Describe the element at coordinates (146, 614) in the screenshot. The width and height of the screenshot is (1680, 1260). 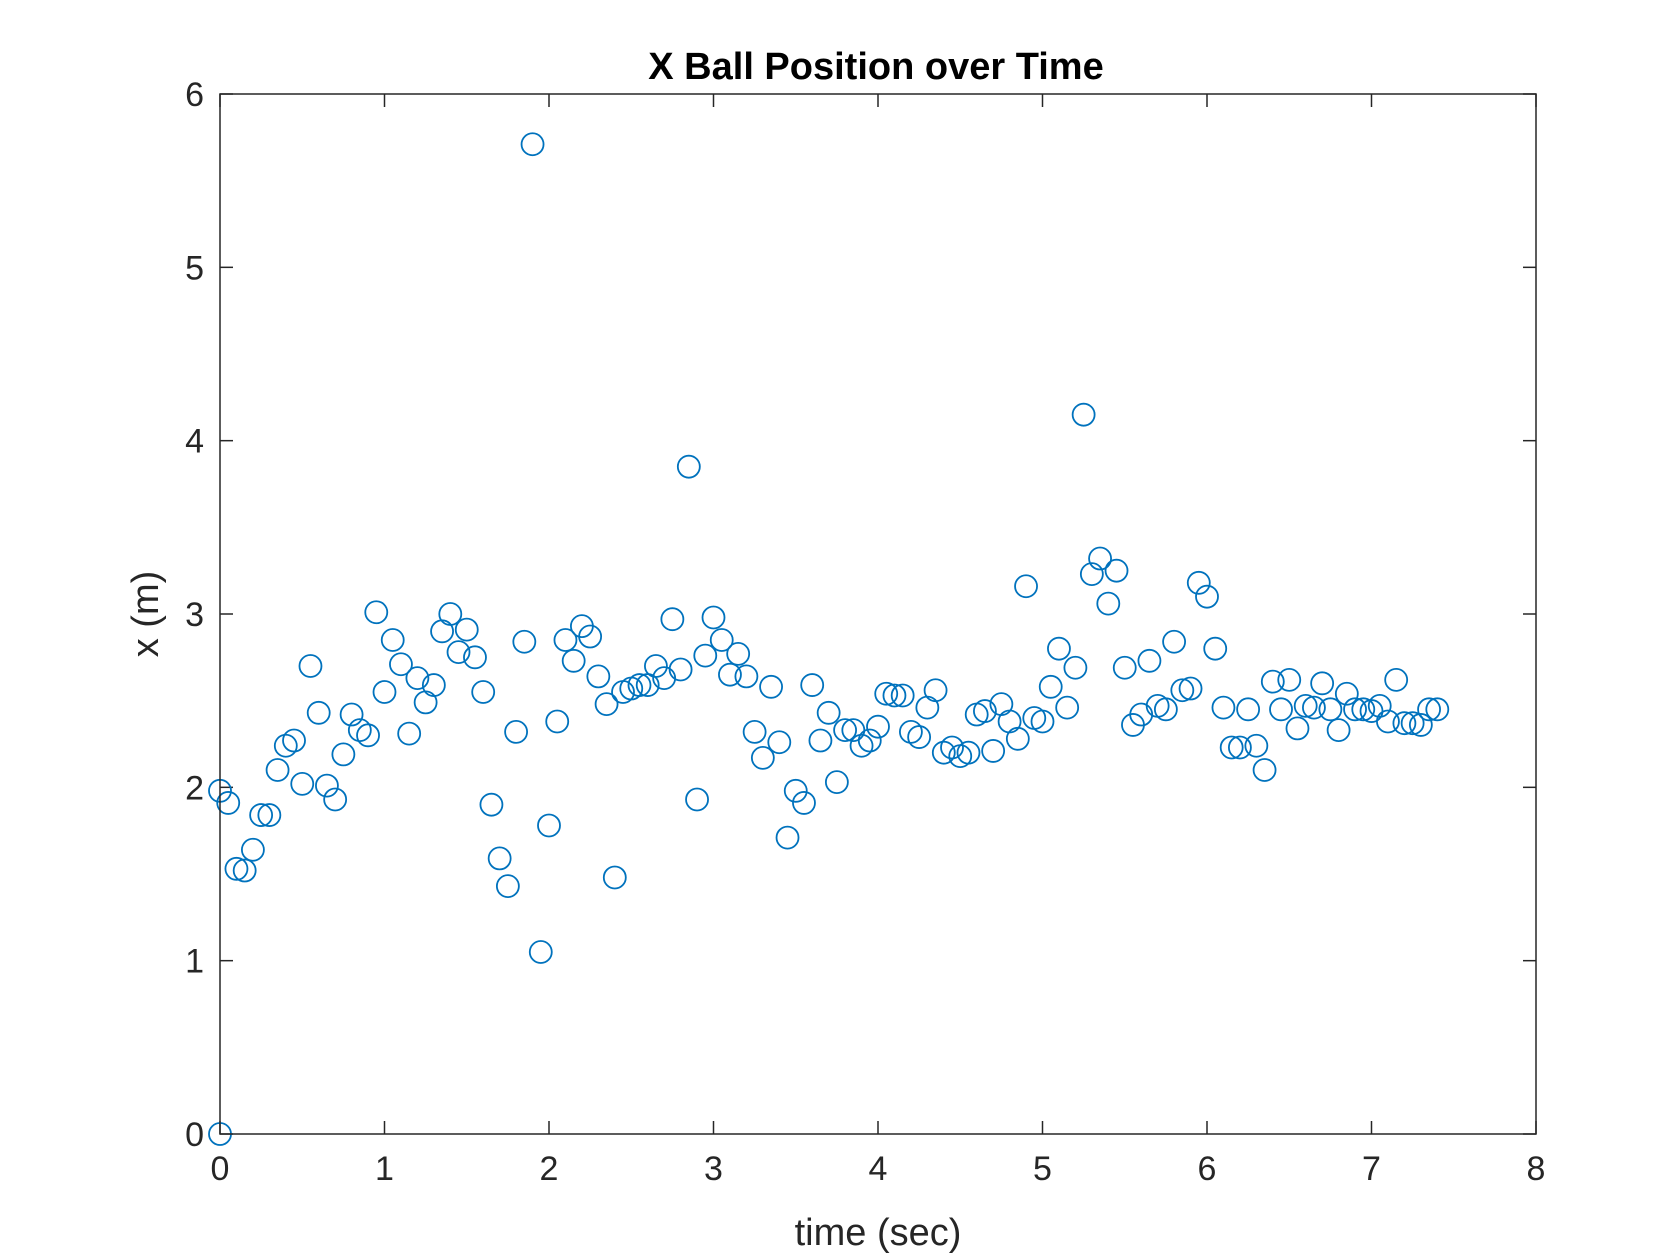
I see `y-axis-label: x (m)` at that location.